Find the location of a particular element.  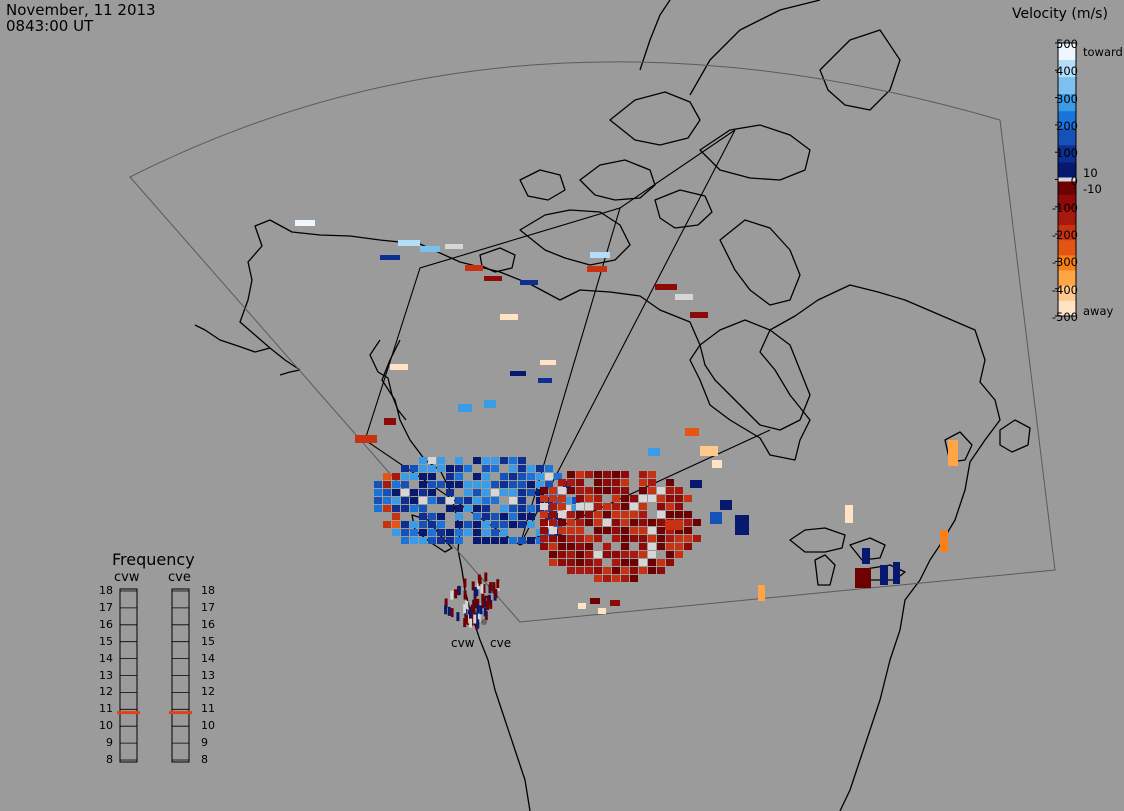

colorbar-swatch-neutral is located at coordinates (1067, 179).